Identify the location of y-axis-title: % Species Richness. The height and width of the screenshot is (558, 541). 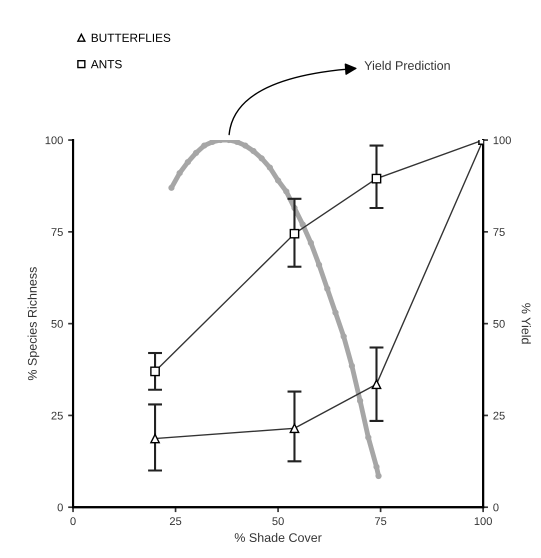
(34, 323).